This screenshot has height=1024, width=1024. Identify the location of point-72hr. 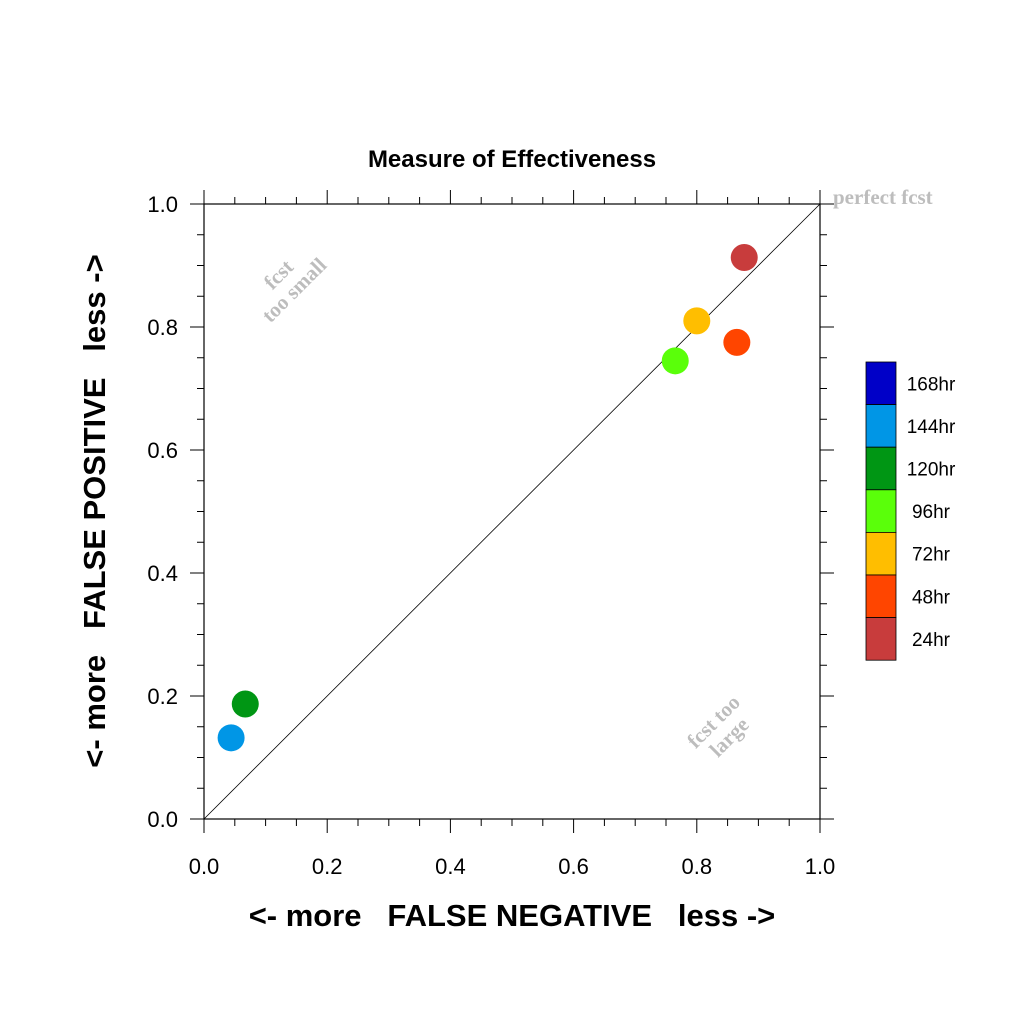
(697, 321).